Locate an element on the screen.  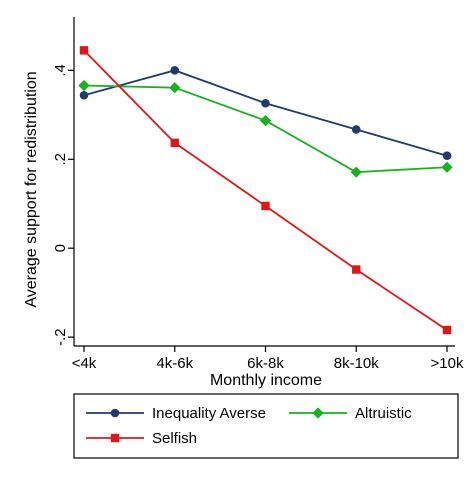
y-tick-label: .4 is located at coordinates (60, 70).